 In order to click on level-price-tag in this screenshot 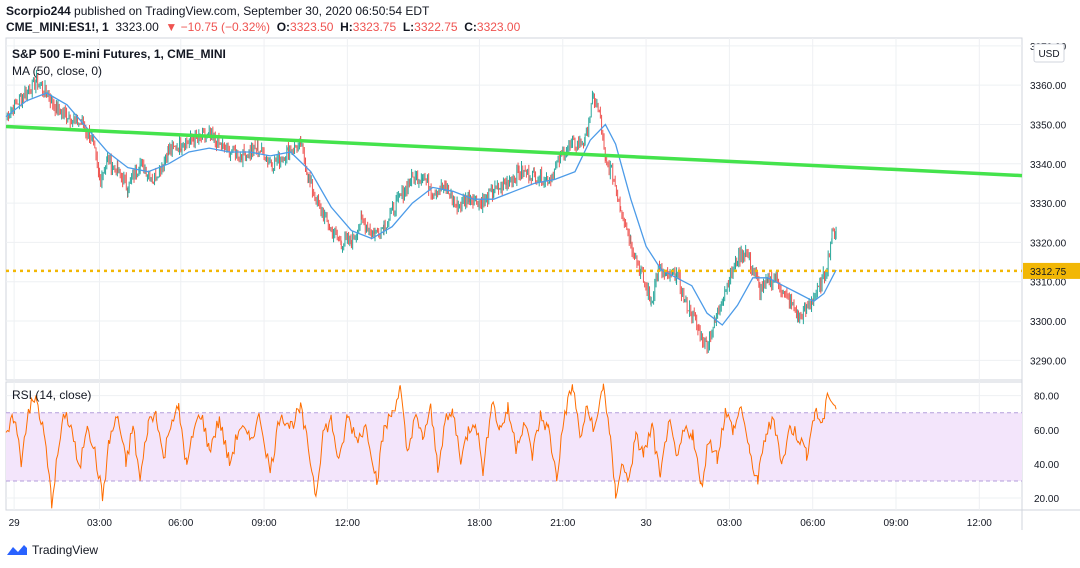, I will do `click(1051, 270)`.